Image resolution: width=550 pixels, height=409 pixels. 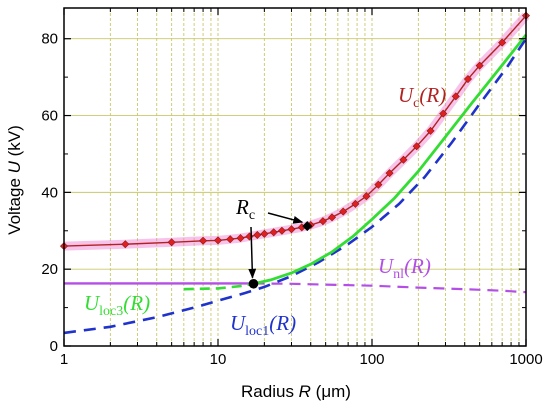 What do you see at coordinates (49, 39) in the screenshot?
I see `y-tick-label: 80` at bounding box center [49, 39].